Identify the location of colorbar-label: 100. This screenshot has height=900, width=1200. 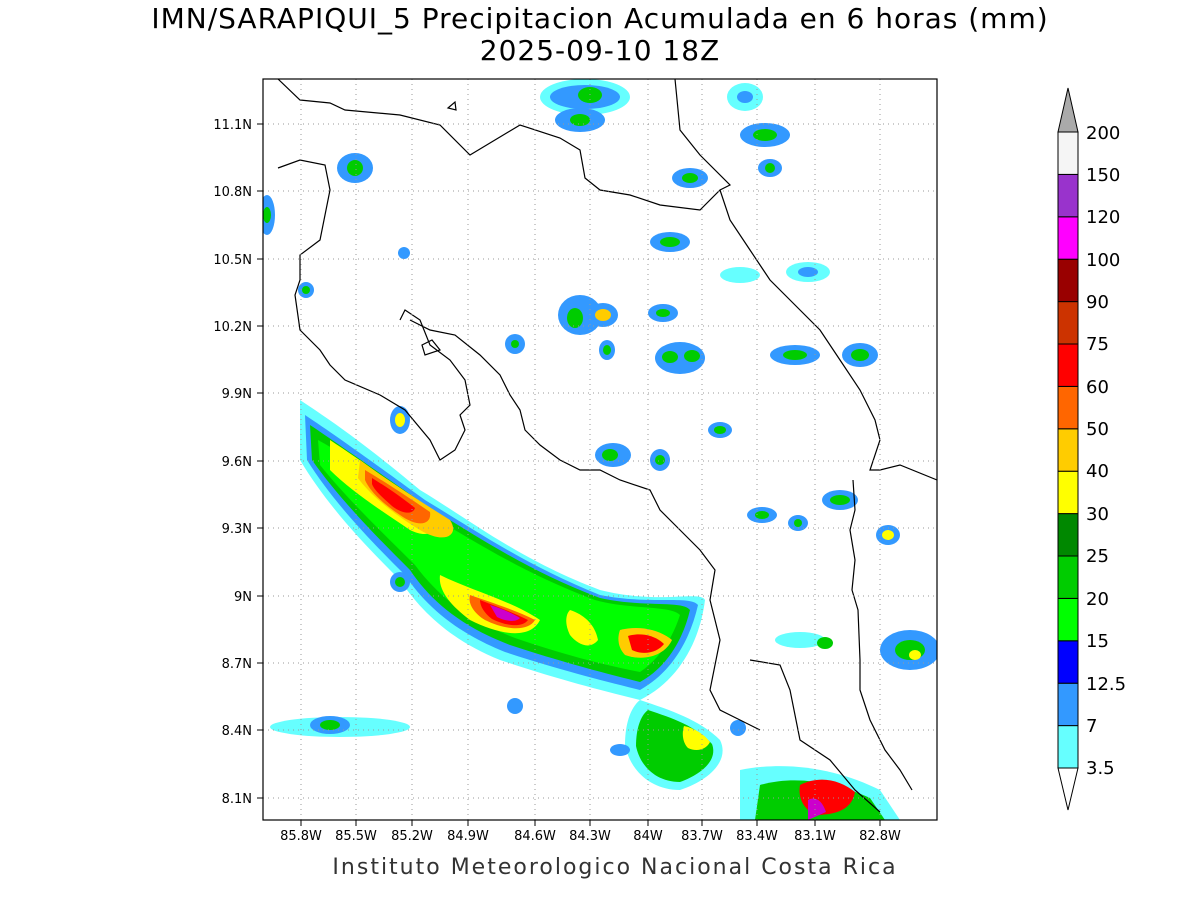
(1103, 260).